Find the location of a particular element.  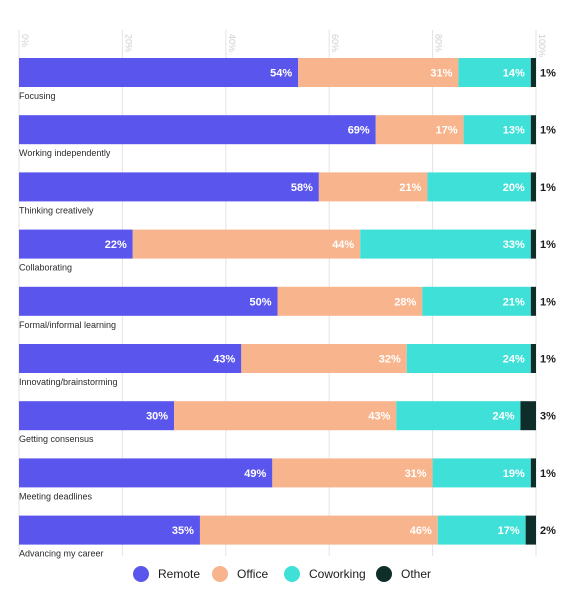

category-label: Collaborating is located at coordinates (45, 268).